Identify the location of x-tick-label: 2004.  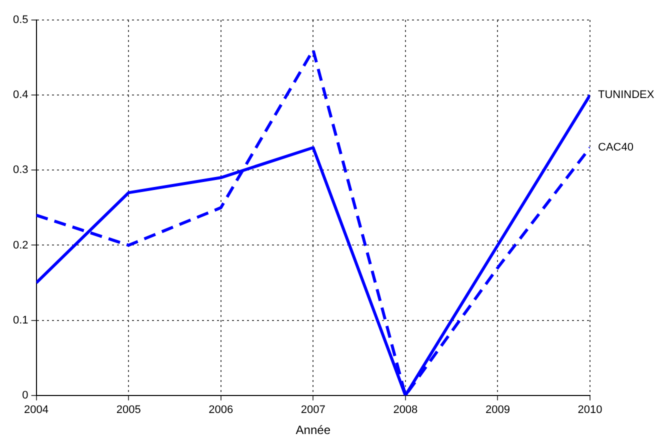
(36, 410).